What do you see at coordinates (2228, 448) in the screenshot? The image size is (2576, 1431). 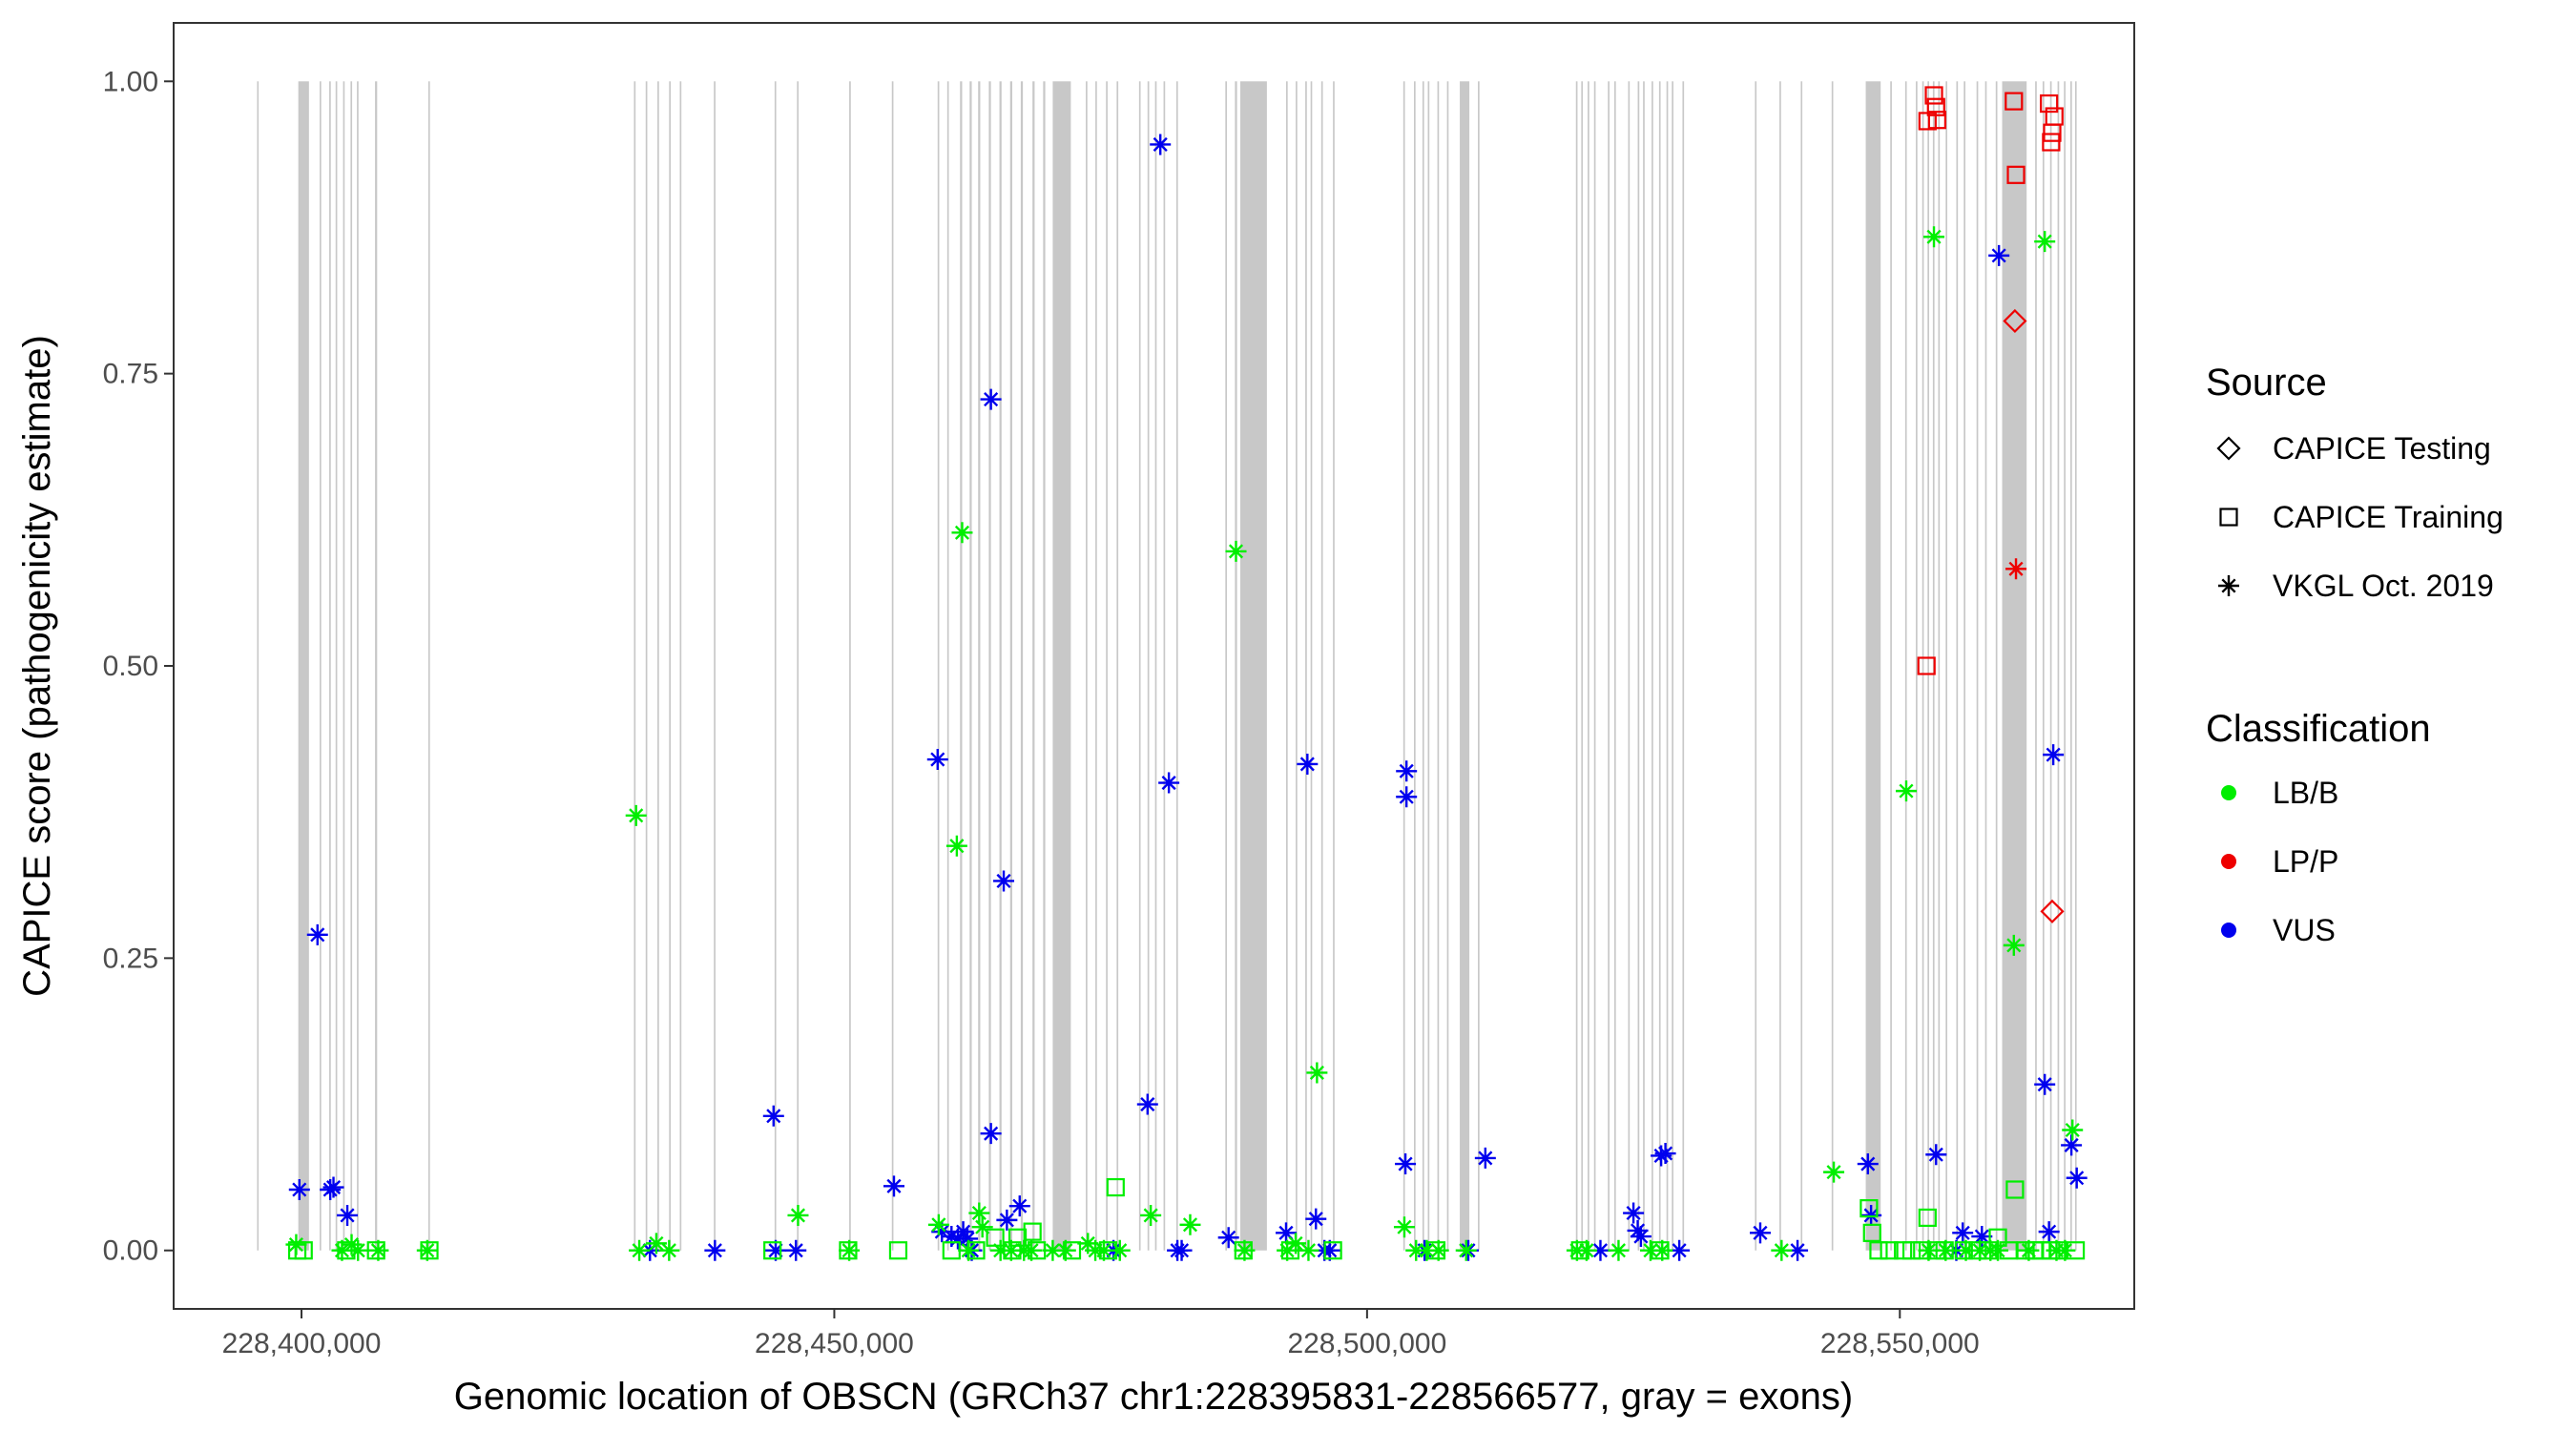 I see `legend-source-key-diamond` at bounding box center [2228, 448].